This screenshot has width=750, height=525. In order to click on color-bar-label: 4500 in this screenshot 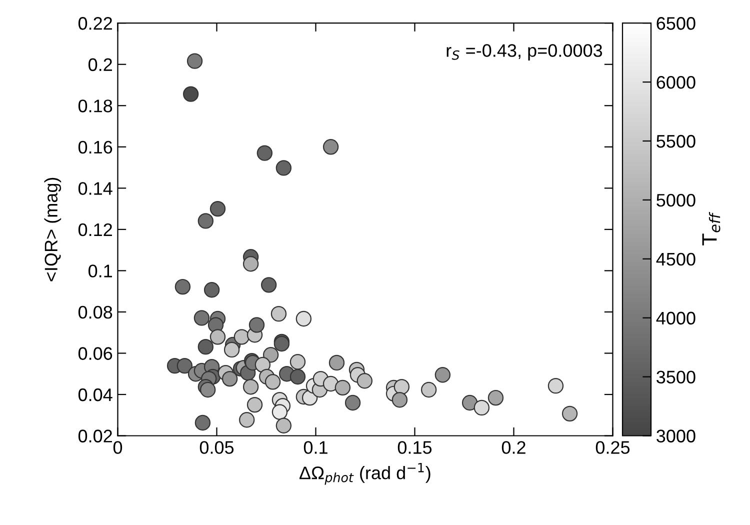, I will do `click(676, 259)`.